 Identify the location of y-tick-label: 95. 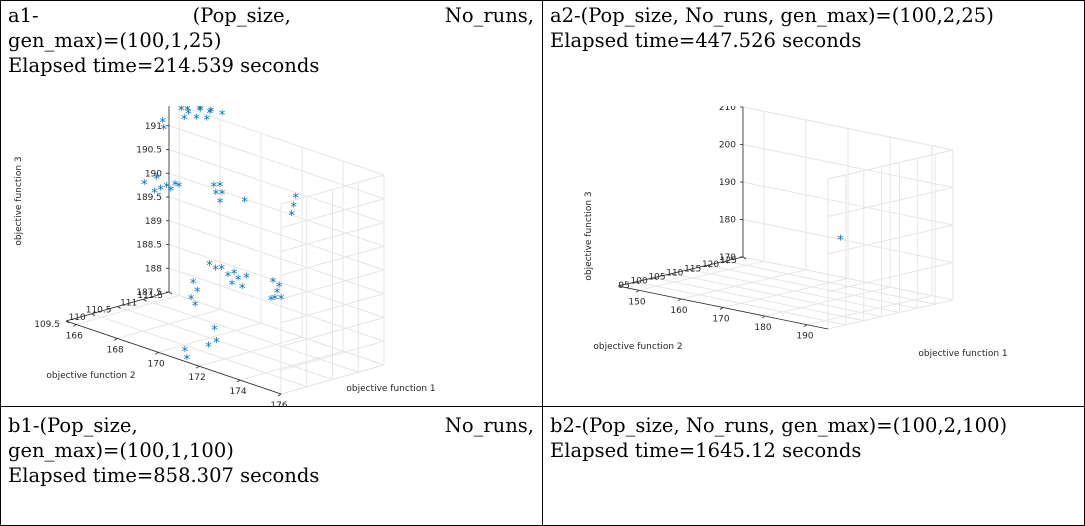
(623, 286).